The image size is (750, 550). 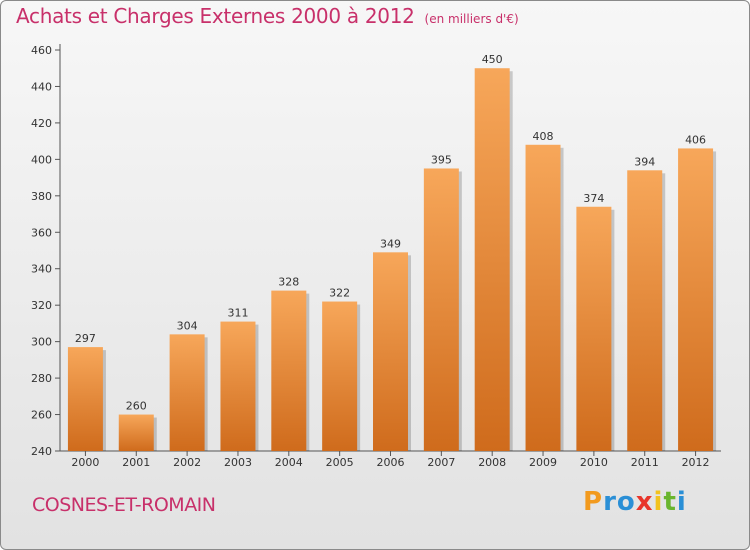 I want to click on bar-2010, so click(x=594, y=328).